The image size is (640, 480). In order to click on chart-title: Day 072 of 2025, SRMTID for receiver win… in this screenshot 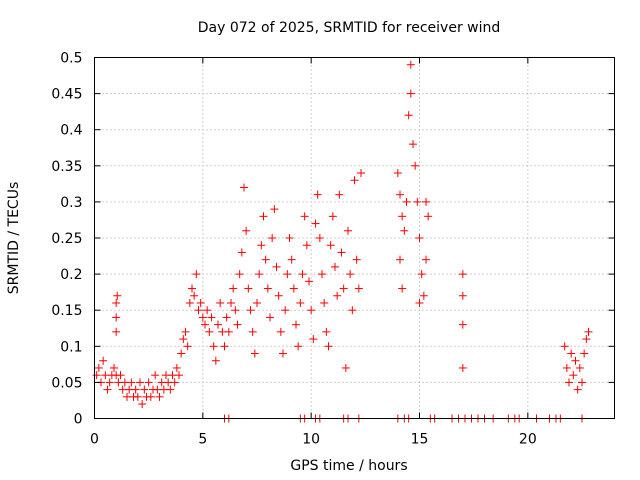, I will do `click(349, 28)`.